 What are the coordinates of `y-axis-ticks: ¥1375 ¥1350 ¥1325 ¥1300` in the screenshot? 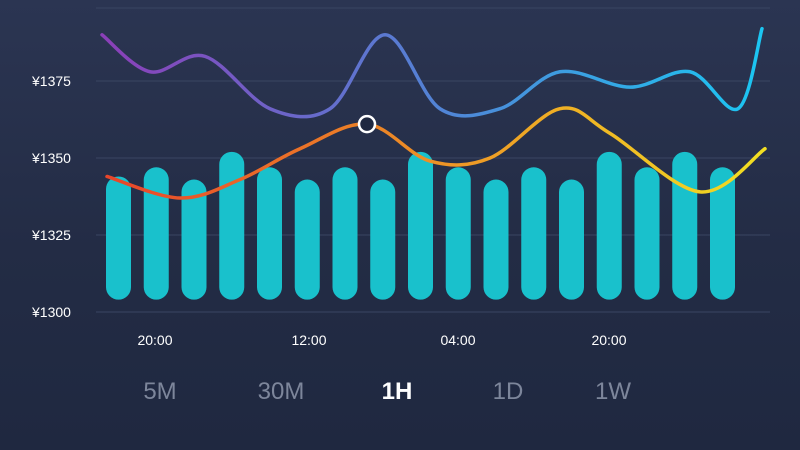 It's located at (51, 196).